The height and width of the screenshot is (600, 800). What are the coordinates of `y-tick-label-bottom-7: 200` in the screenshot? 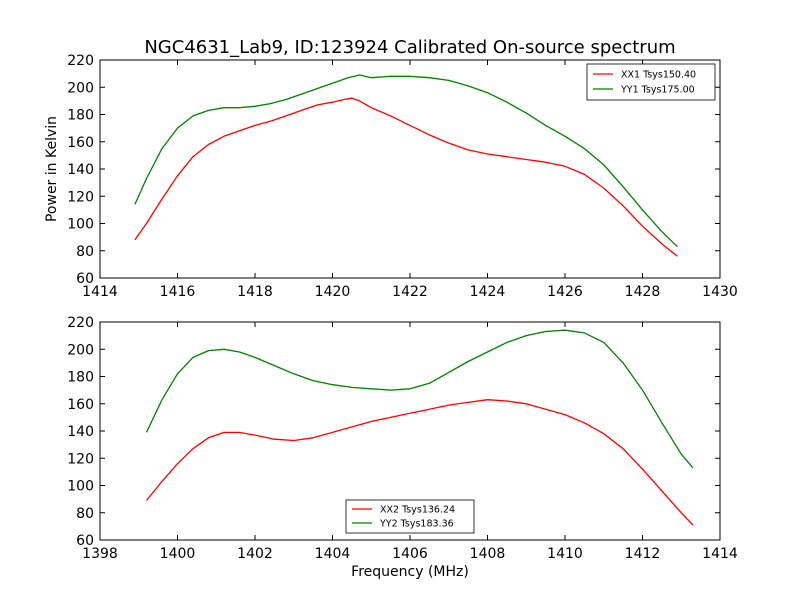 It's located at (80, 350).